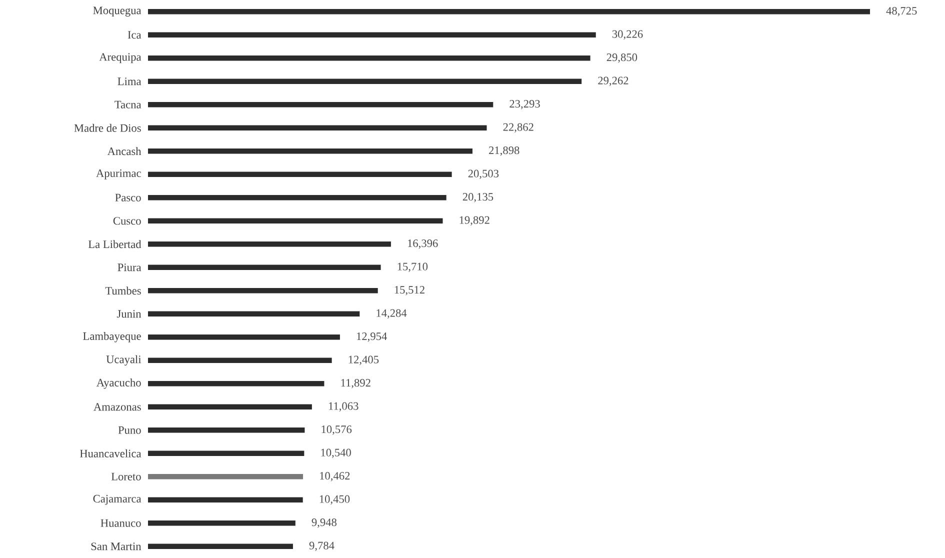  I want to click on data-label: 22,862, so click(518, 128).